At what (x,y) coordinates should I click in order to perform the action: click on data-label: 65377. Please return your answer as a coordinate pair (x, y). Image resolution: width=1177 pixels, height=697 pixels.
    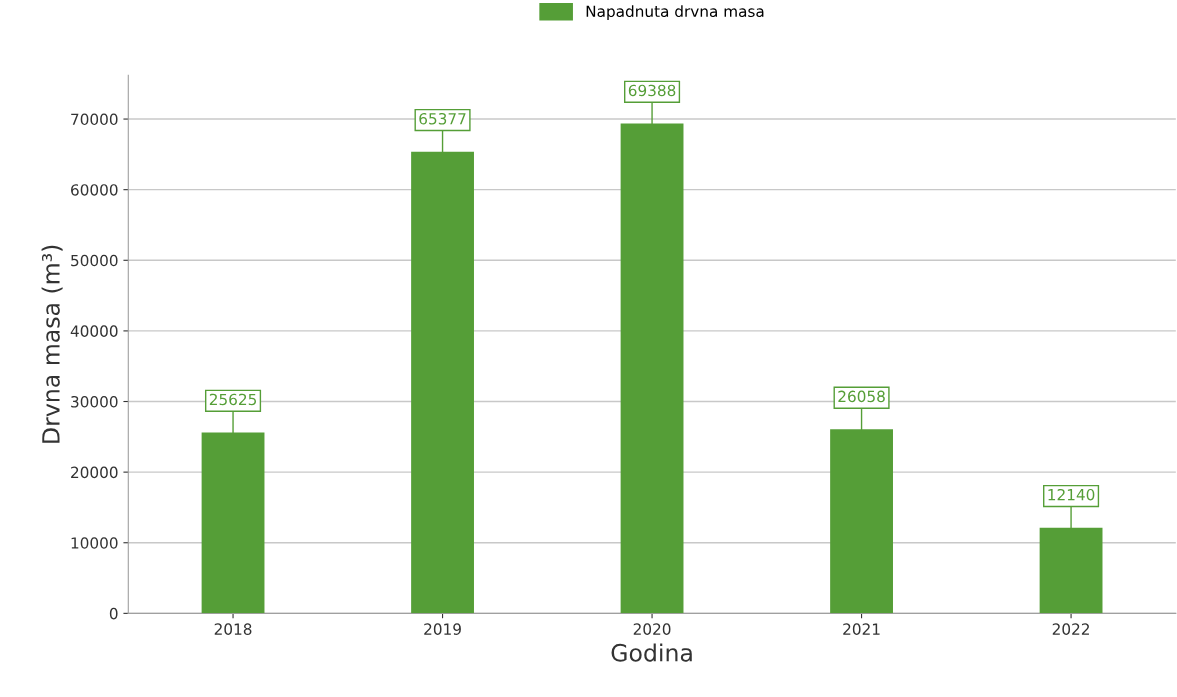
    Looking at the image, I should click on (442, 118).